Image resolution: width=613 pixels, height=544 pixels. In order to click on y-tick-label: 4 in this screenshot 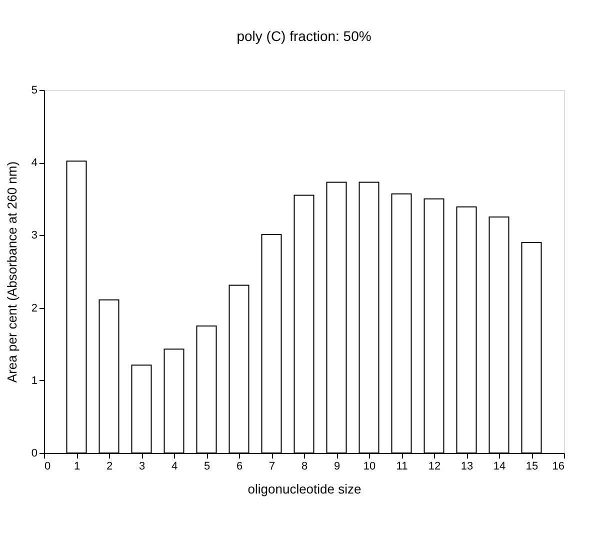, I will do `click(34, 163)`.